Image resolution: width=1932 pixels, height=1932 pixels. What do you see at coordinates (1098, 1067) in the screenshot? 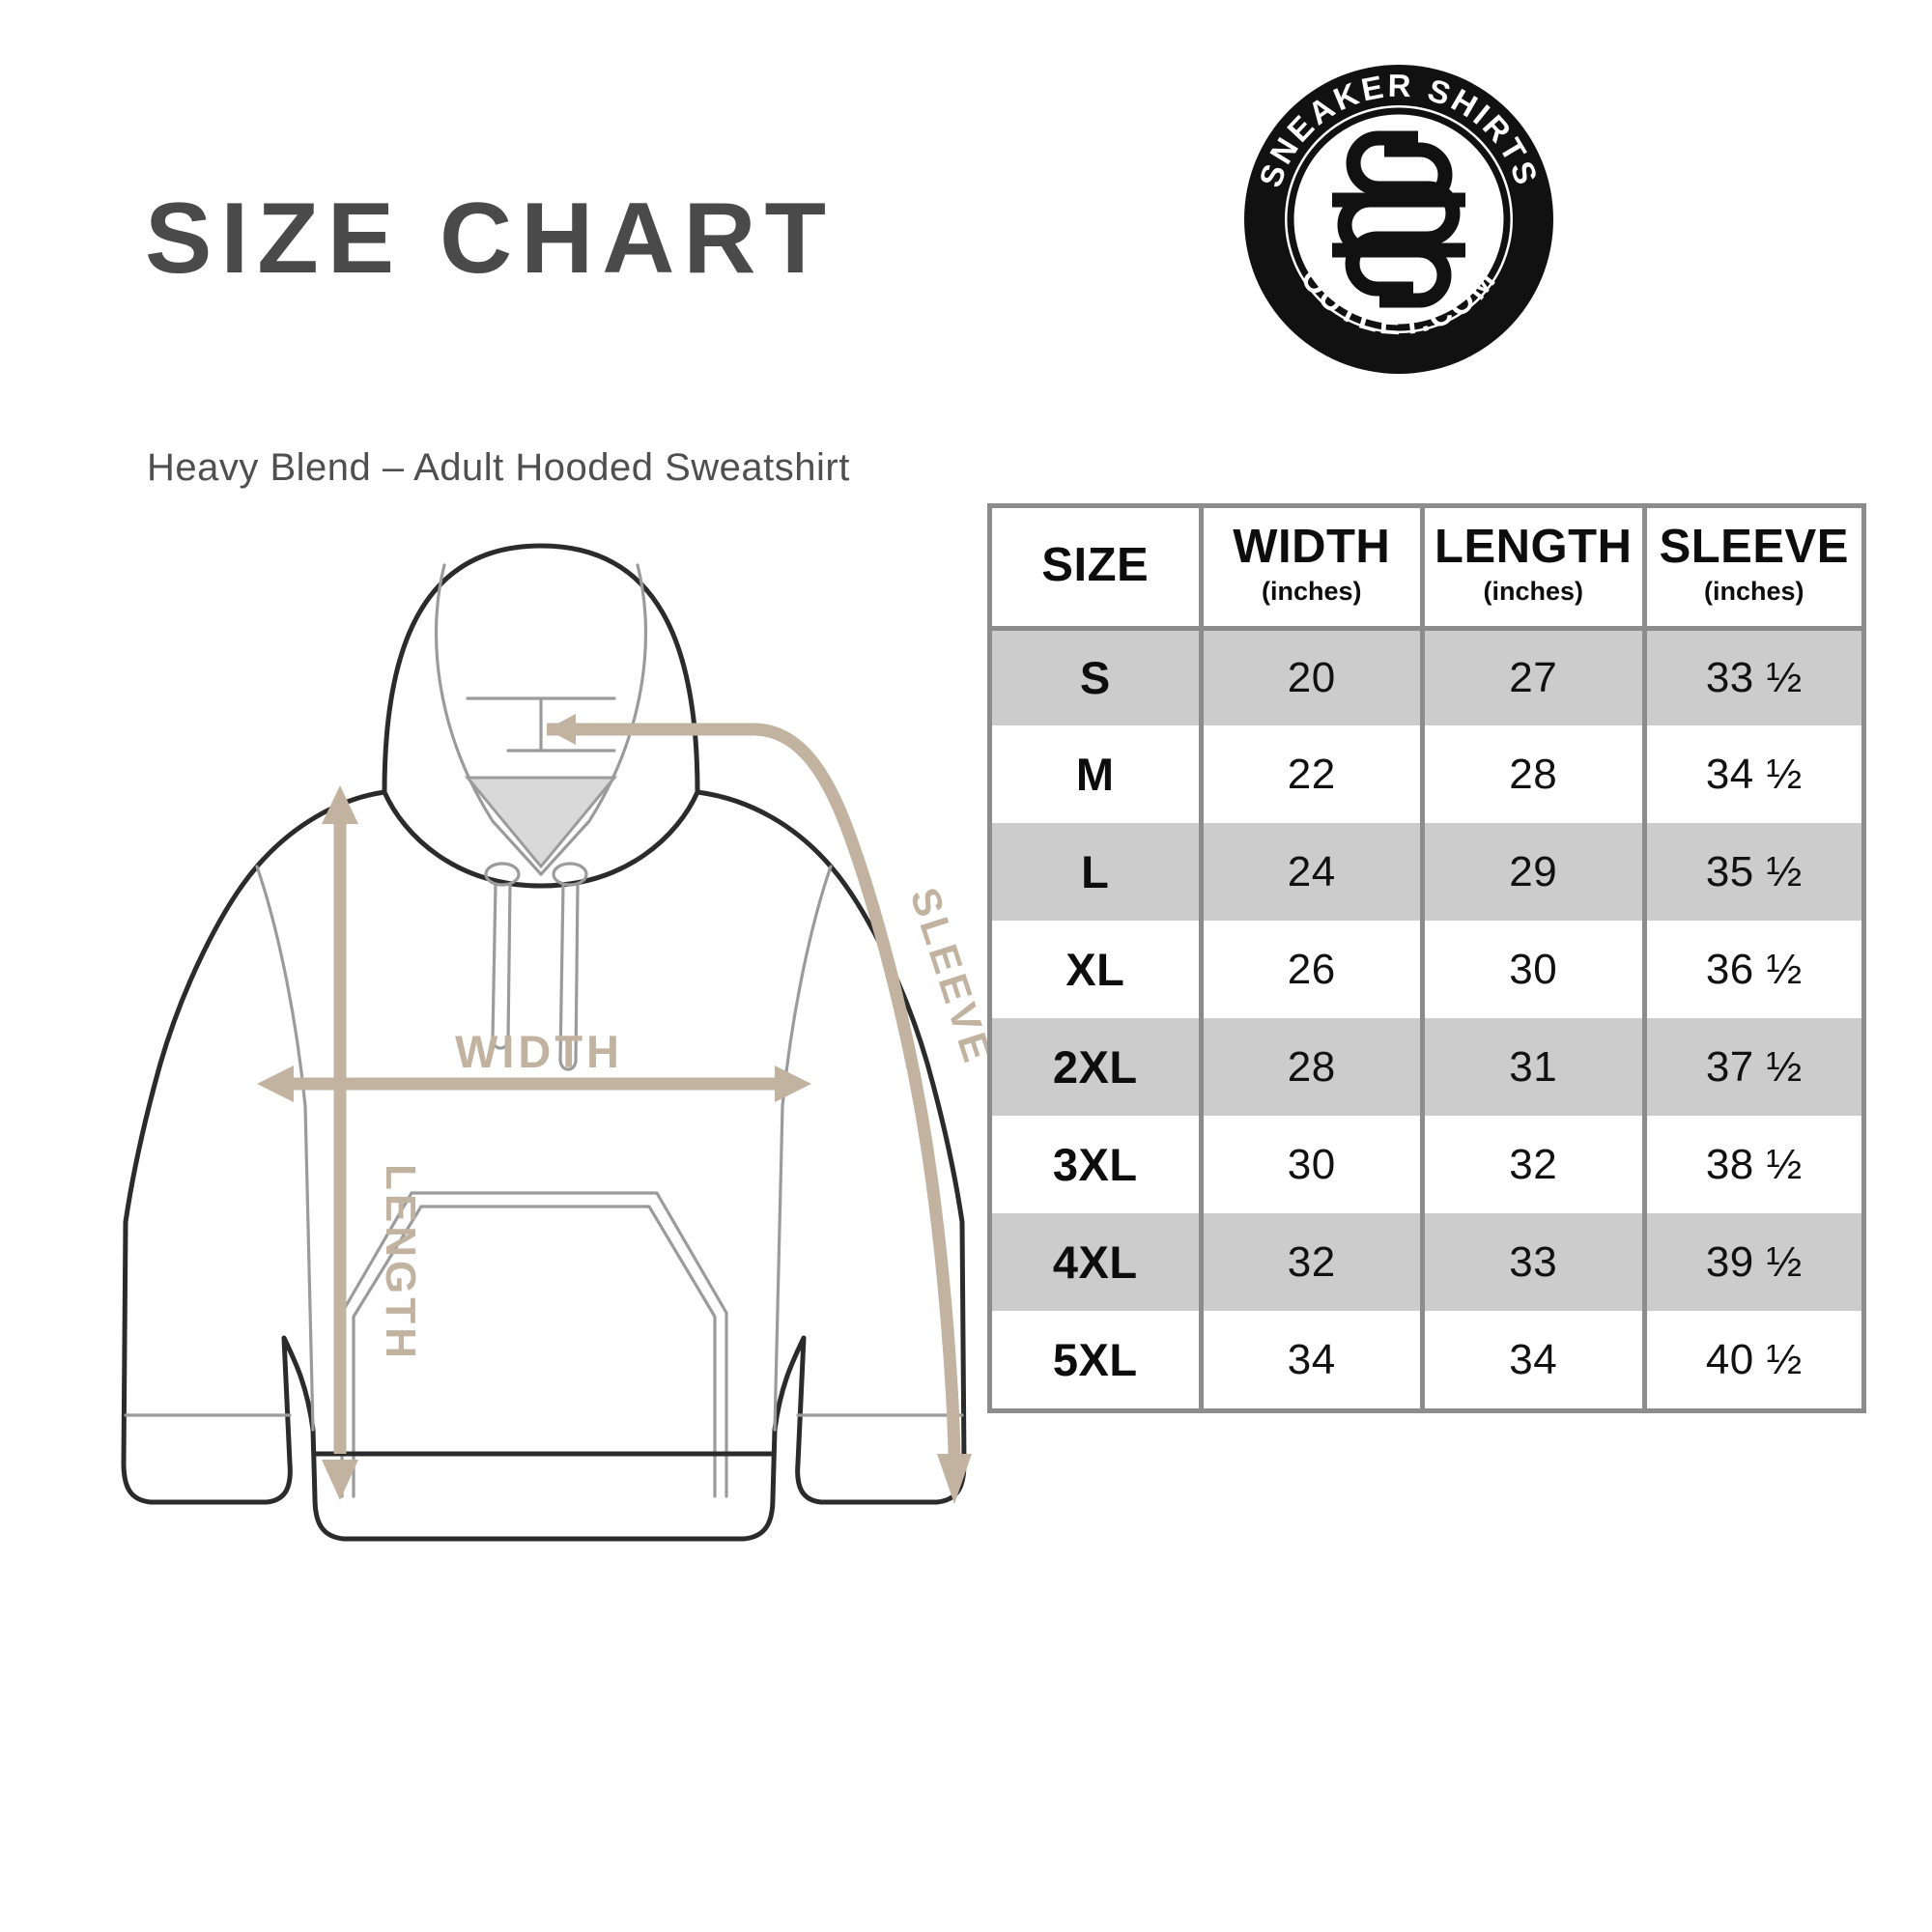
I see `cell-size: 2XL` at bounding box center [1098, 1067].